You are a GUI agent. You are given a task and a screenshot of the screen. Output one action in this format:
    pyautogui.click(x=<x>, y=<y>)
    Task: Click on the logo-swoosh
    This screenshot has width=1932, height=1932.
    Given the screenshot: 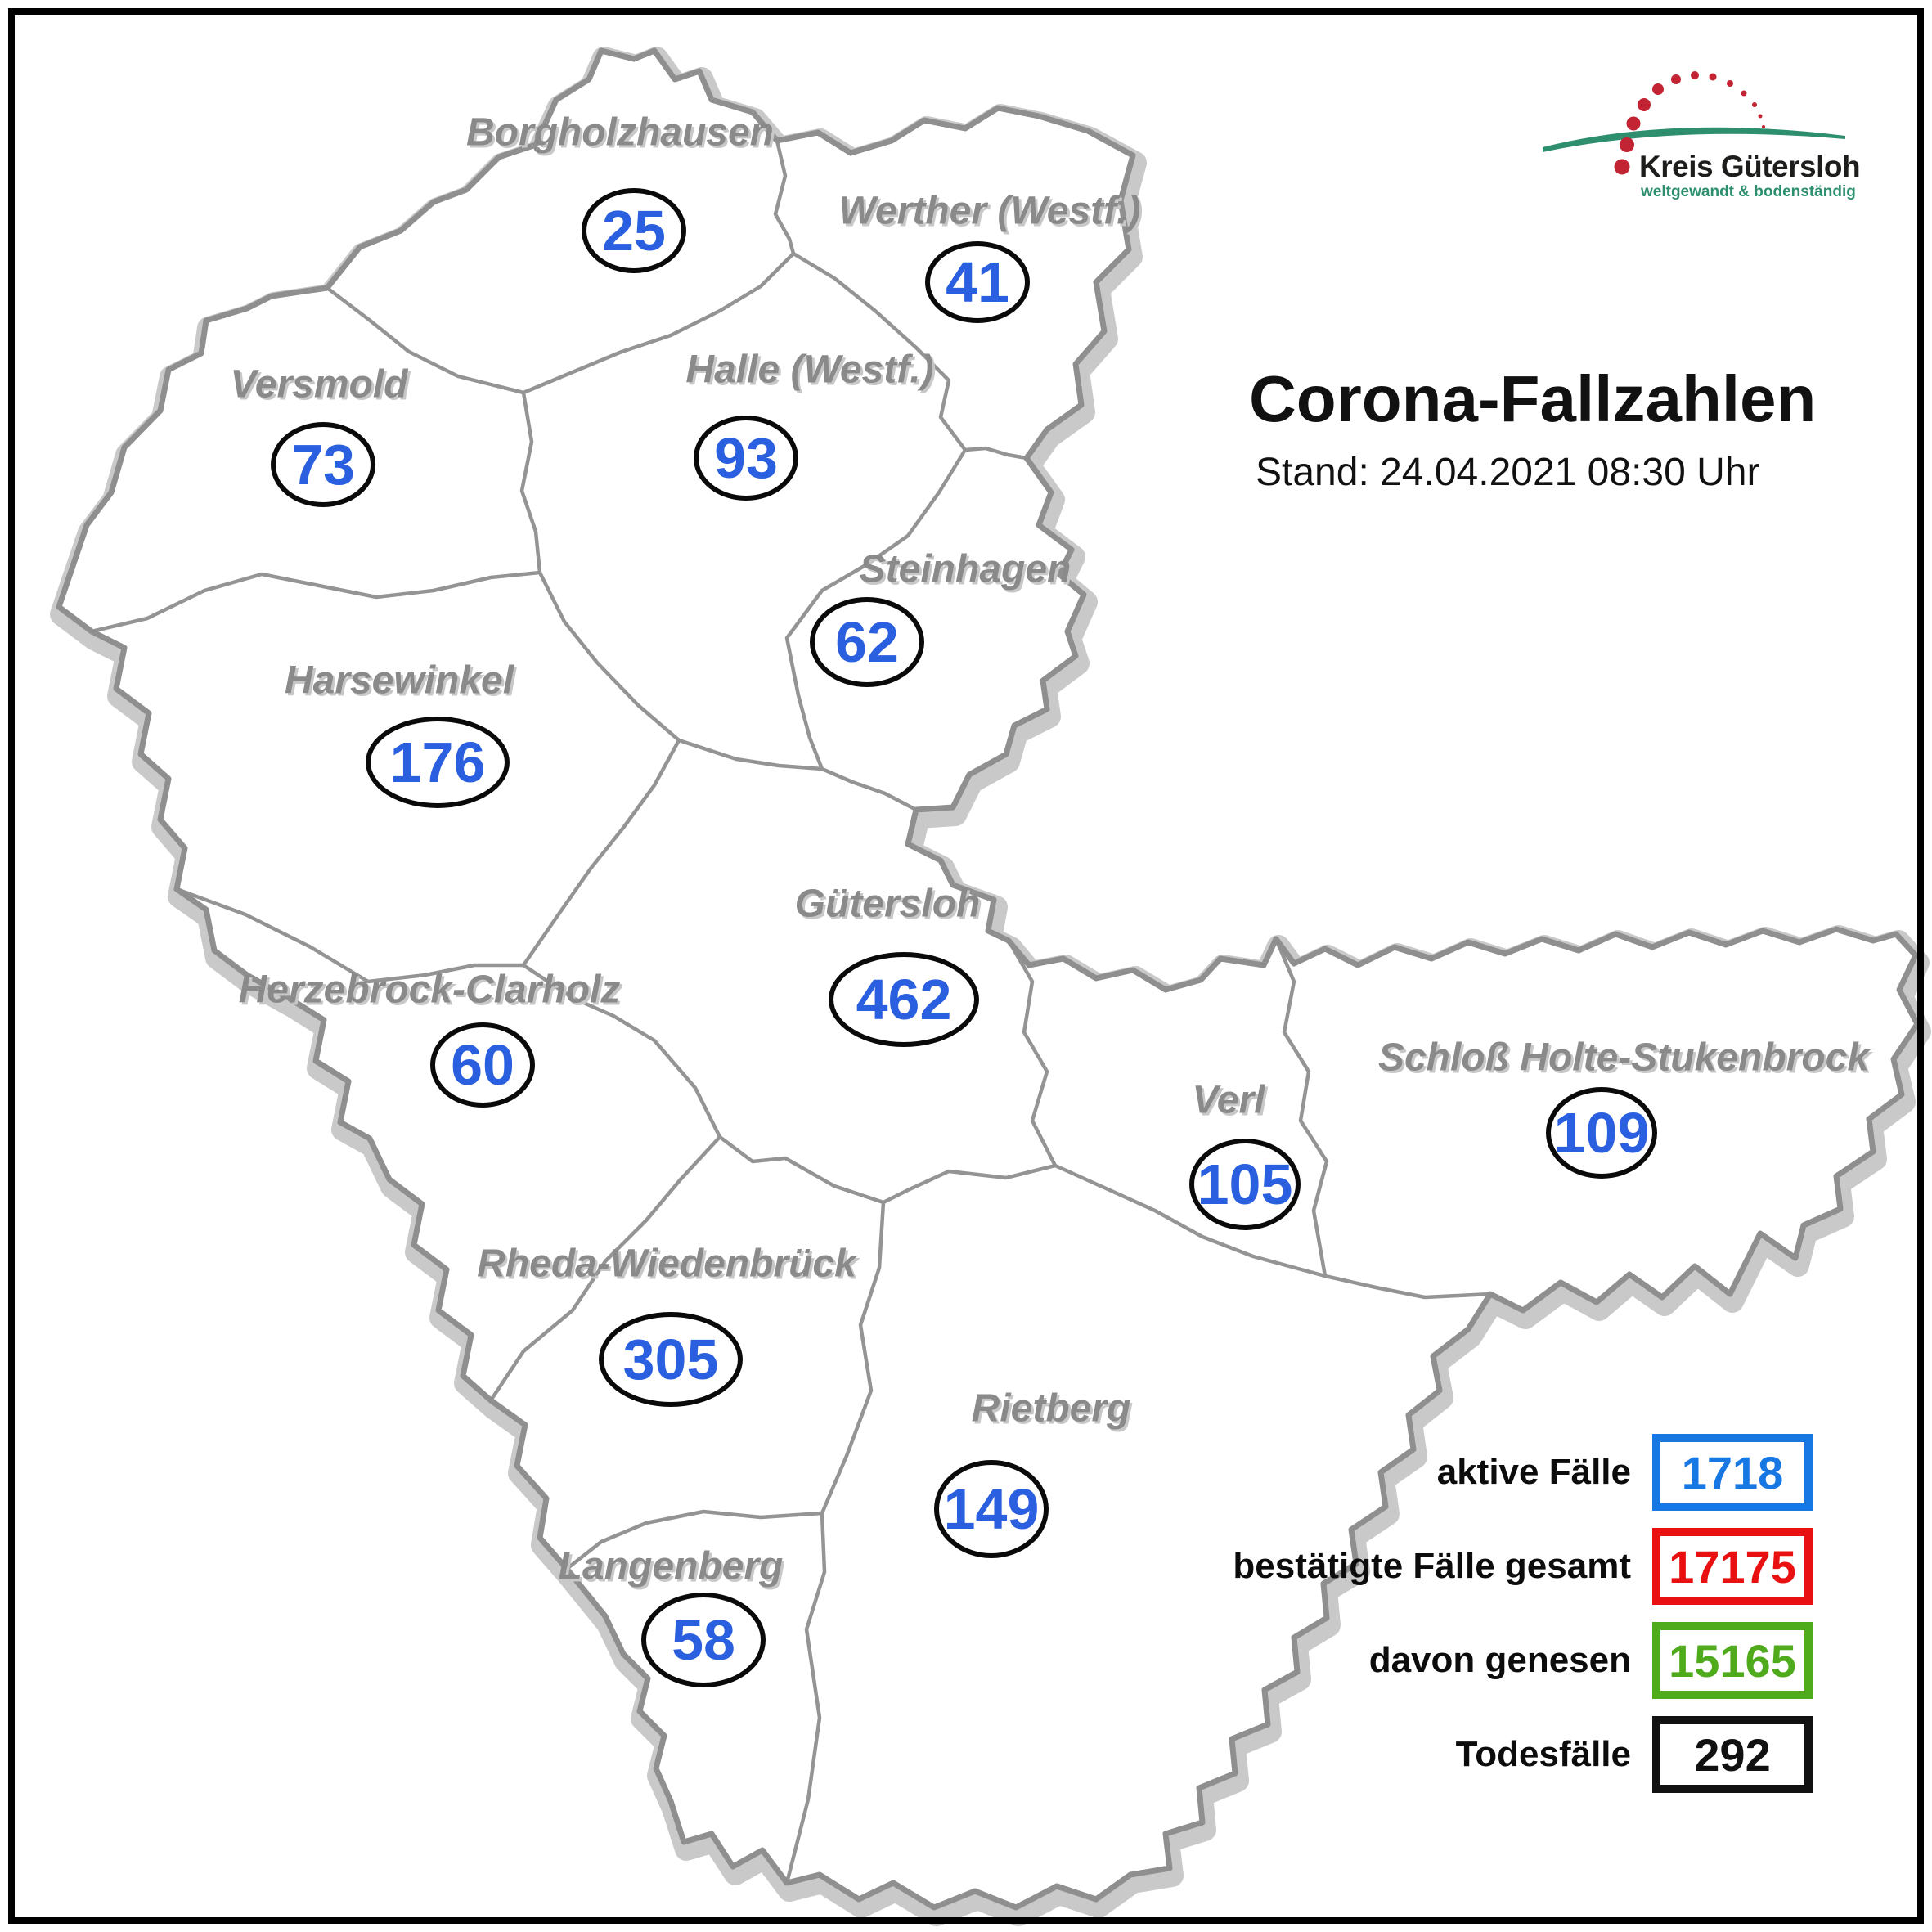 What is the action you would take?
    pyautogui.click(x=1694, y=140)
    